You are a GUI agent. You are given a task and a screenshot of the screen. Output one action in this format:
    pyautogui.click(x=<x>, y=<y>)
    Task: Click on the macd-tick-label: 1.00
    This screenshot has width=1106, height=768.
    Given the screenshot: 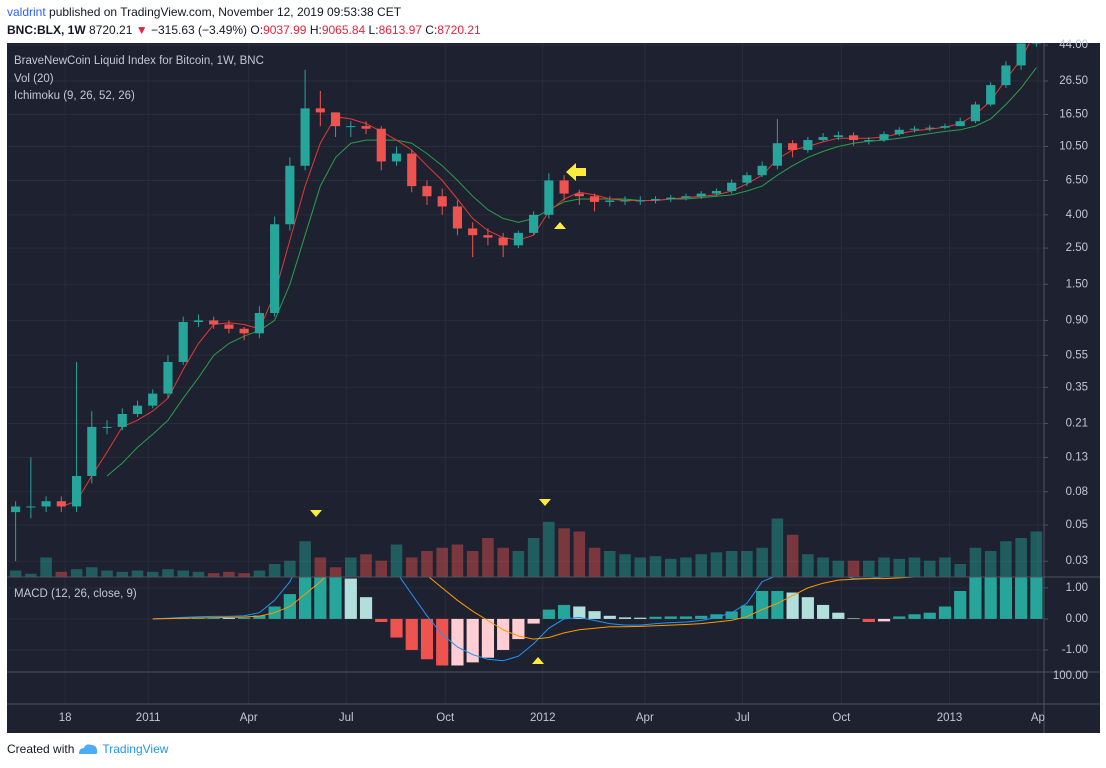 What is the action you would take?
    pyautogui.click(x=1077, y=588)
    